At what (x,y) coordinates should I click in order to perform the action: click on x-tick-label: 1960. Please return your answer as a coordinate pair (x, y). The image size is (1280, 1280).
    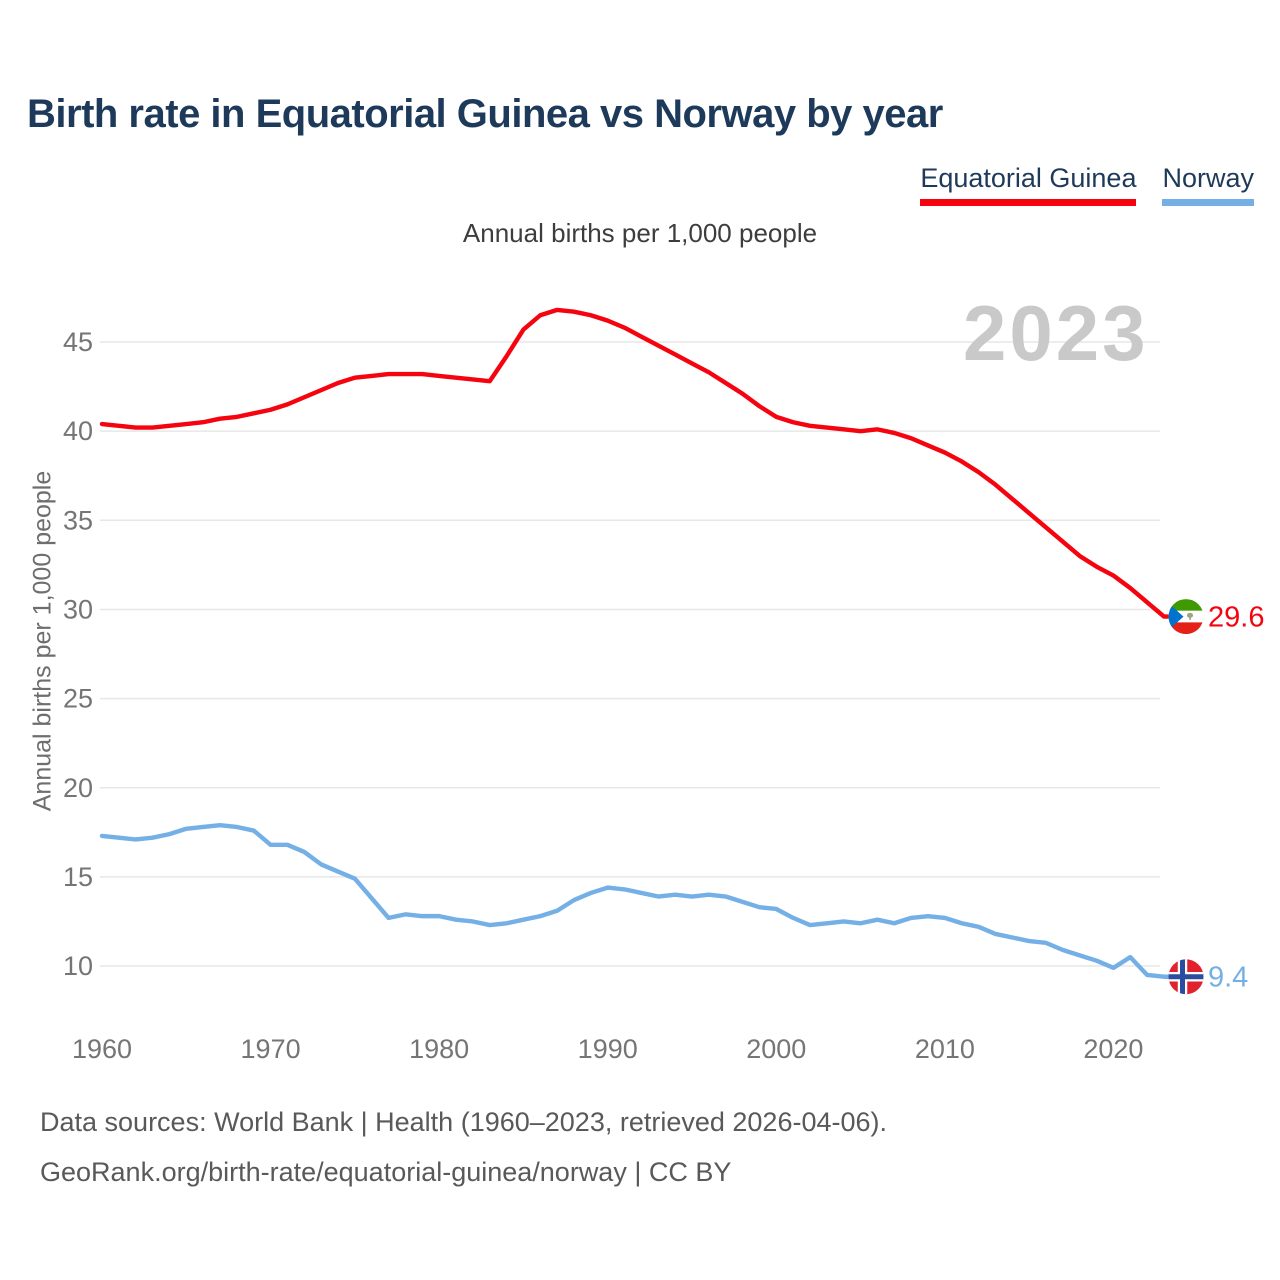
    Looking at the image, I should click on (102, 1049).